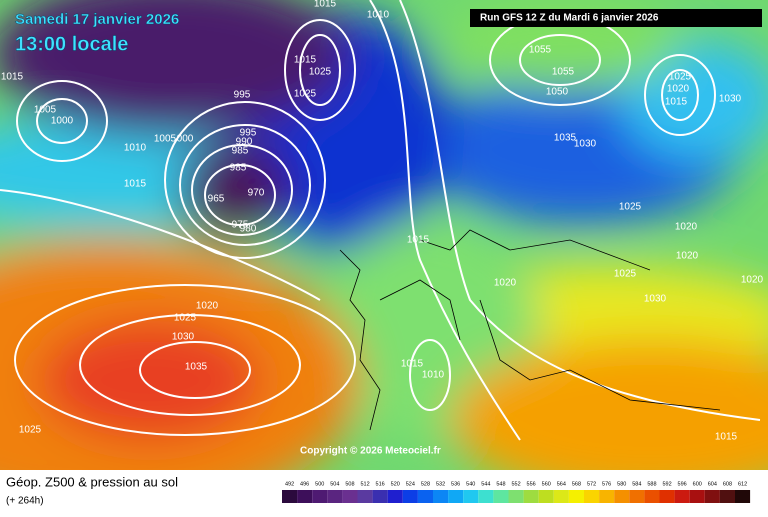 The width and height of the screenshot is (768, 517). I want to click on colorbar-label: 576, so click(606, 484).